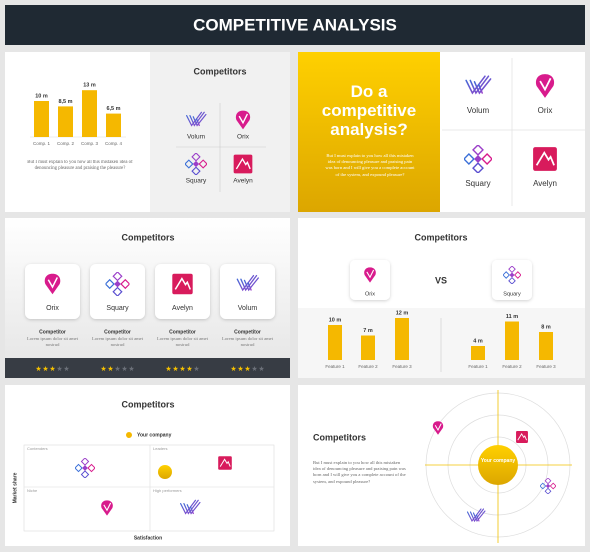  I want to click on center-circle, so click(498, 465).